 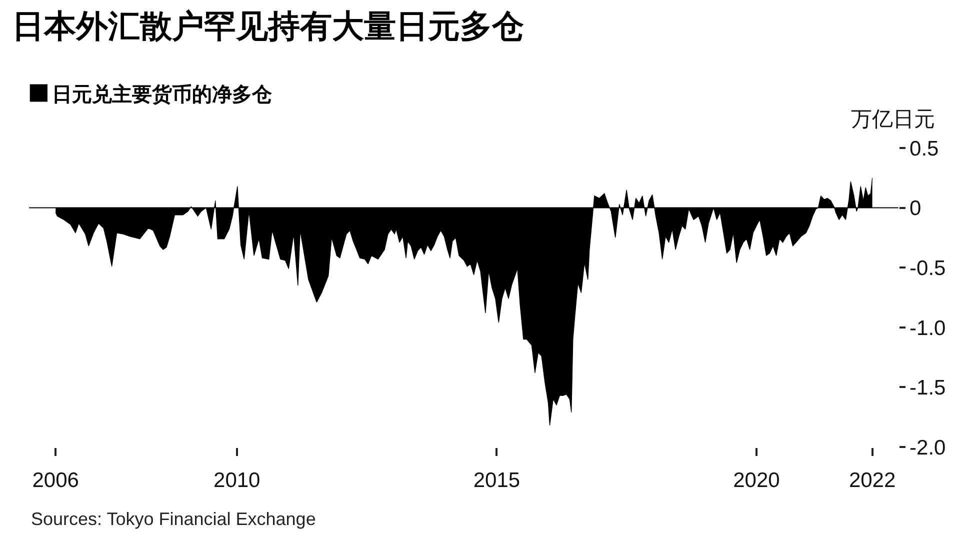 What do you see at coordinates (916, 208) in the screenshot?
I see `y-tick-label: 0` at bounding box center [916, 208].